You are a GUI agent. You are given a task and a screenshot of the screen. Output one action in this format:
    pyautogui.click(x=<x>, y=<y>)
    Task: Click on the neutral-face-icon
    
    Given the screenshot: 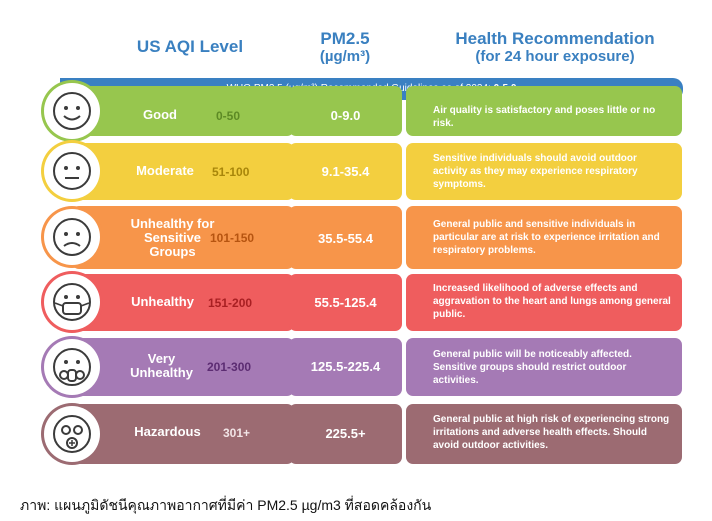 What is the action you would take?
    pyautogui.click(x=72, y=171)
    